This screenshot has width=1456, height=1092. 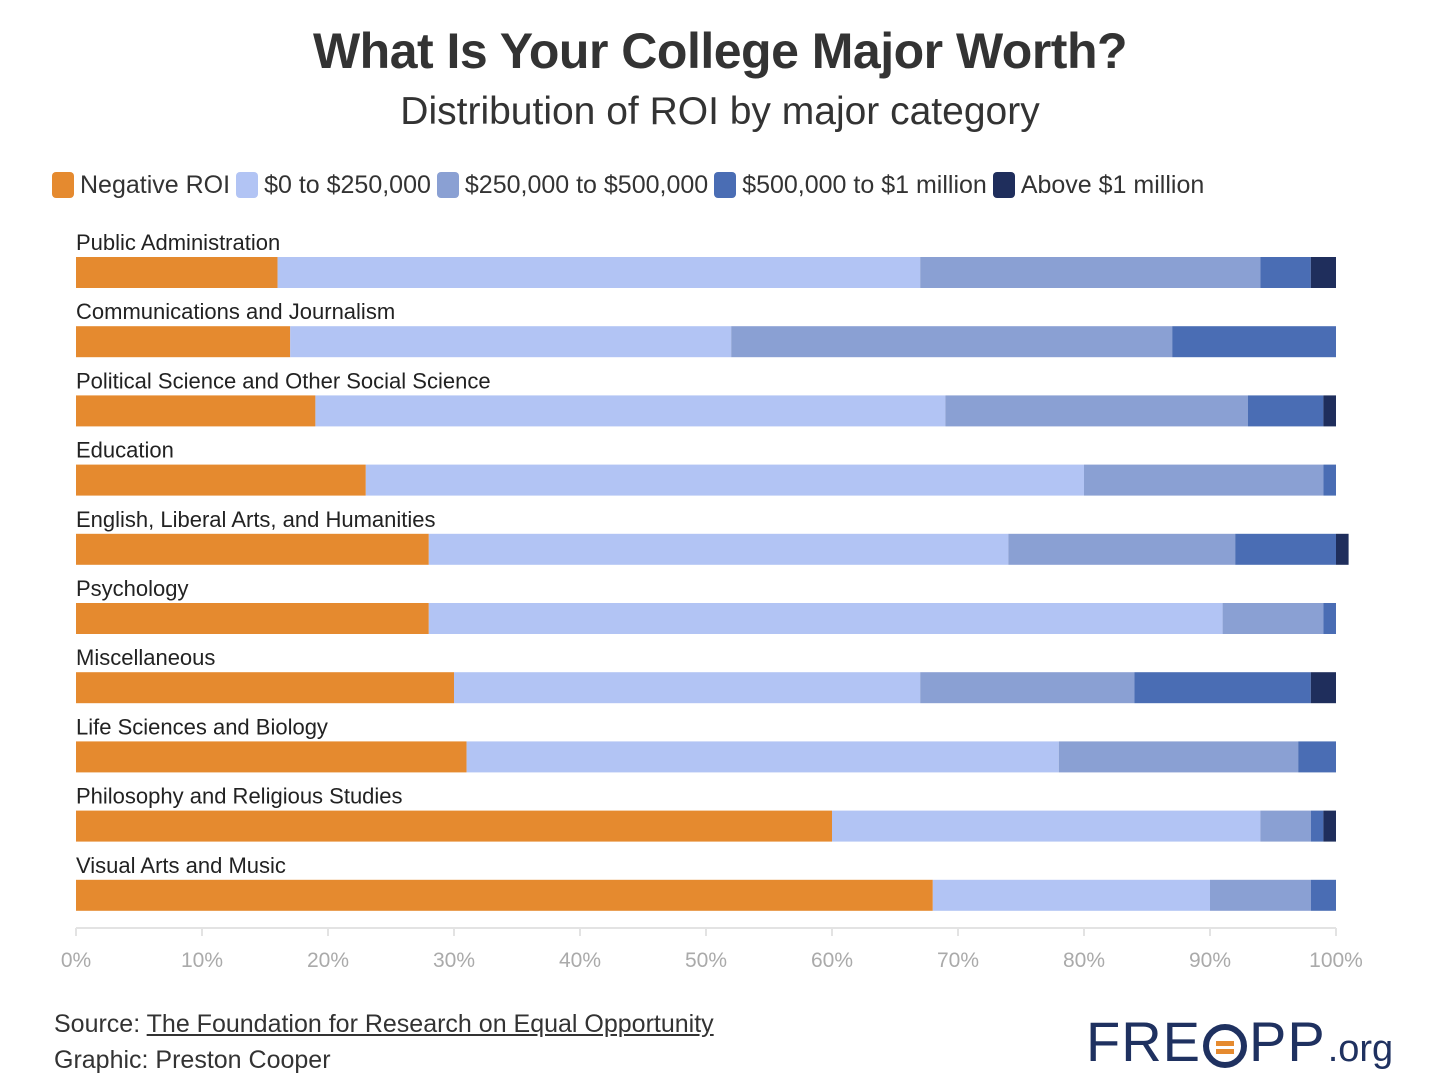 What do you see at coordinates (832, 960) in the screenshot?
I see `x-tick-label: 60%` at bounding box center [832, 960].